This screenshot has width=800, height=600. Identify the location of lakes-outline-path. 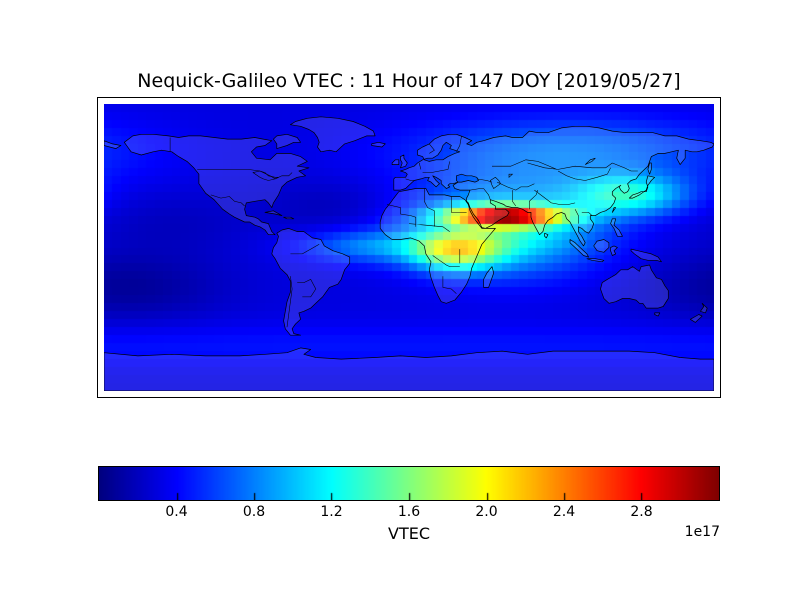
(424, 173).